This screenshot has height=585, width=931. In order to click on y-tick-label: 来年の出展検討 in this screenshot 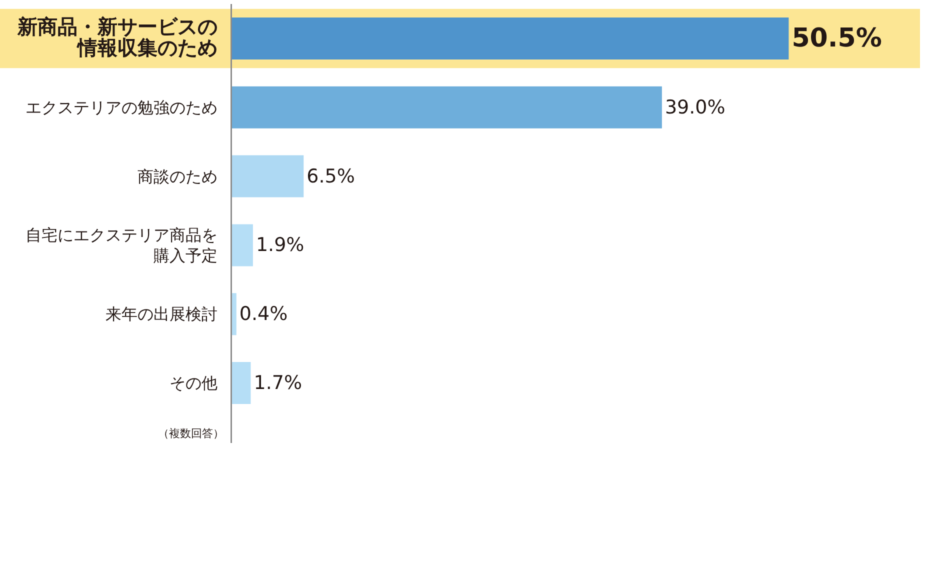, I will do `click(161, 314)`.